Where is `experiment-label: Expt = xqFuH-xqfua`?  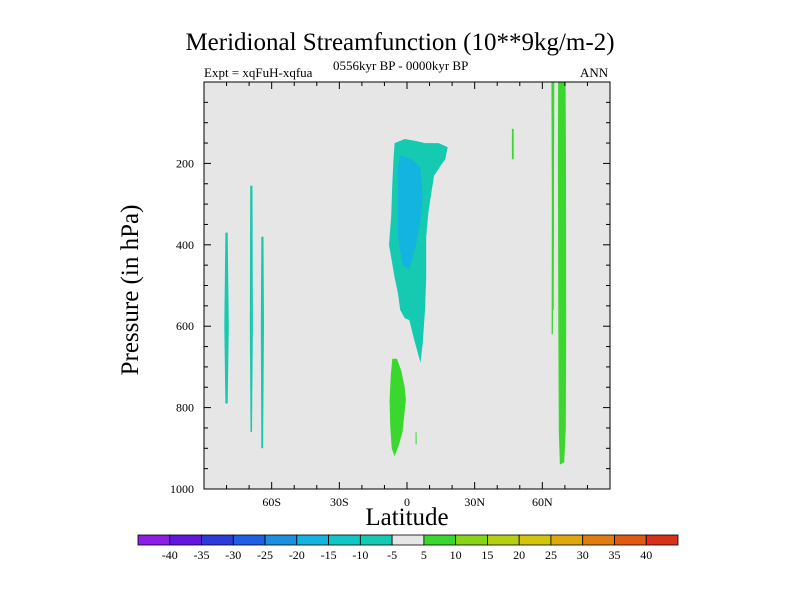 experiment-label: Expt = xqFuH-xqfua is located at coordinates (258, 72).